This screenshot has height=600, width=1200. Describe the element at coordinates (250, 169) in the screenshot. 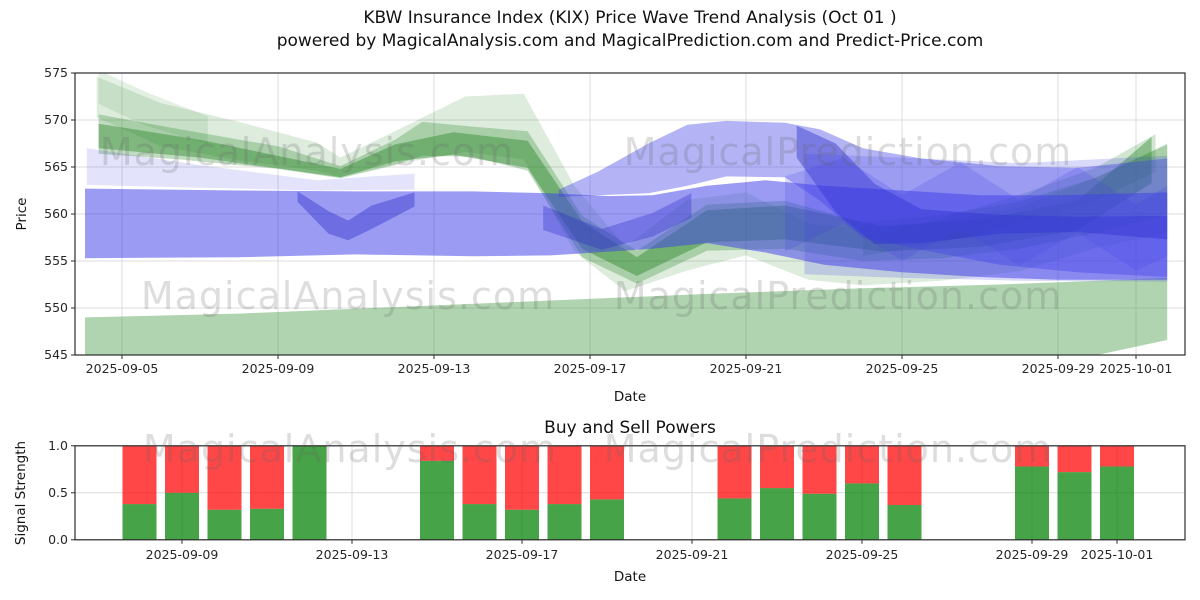

I see `blue-left-light` at that location.